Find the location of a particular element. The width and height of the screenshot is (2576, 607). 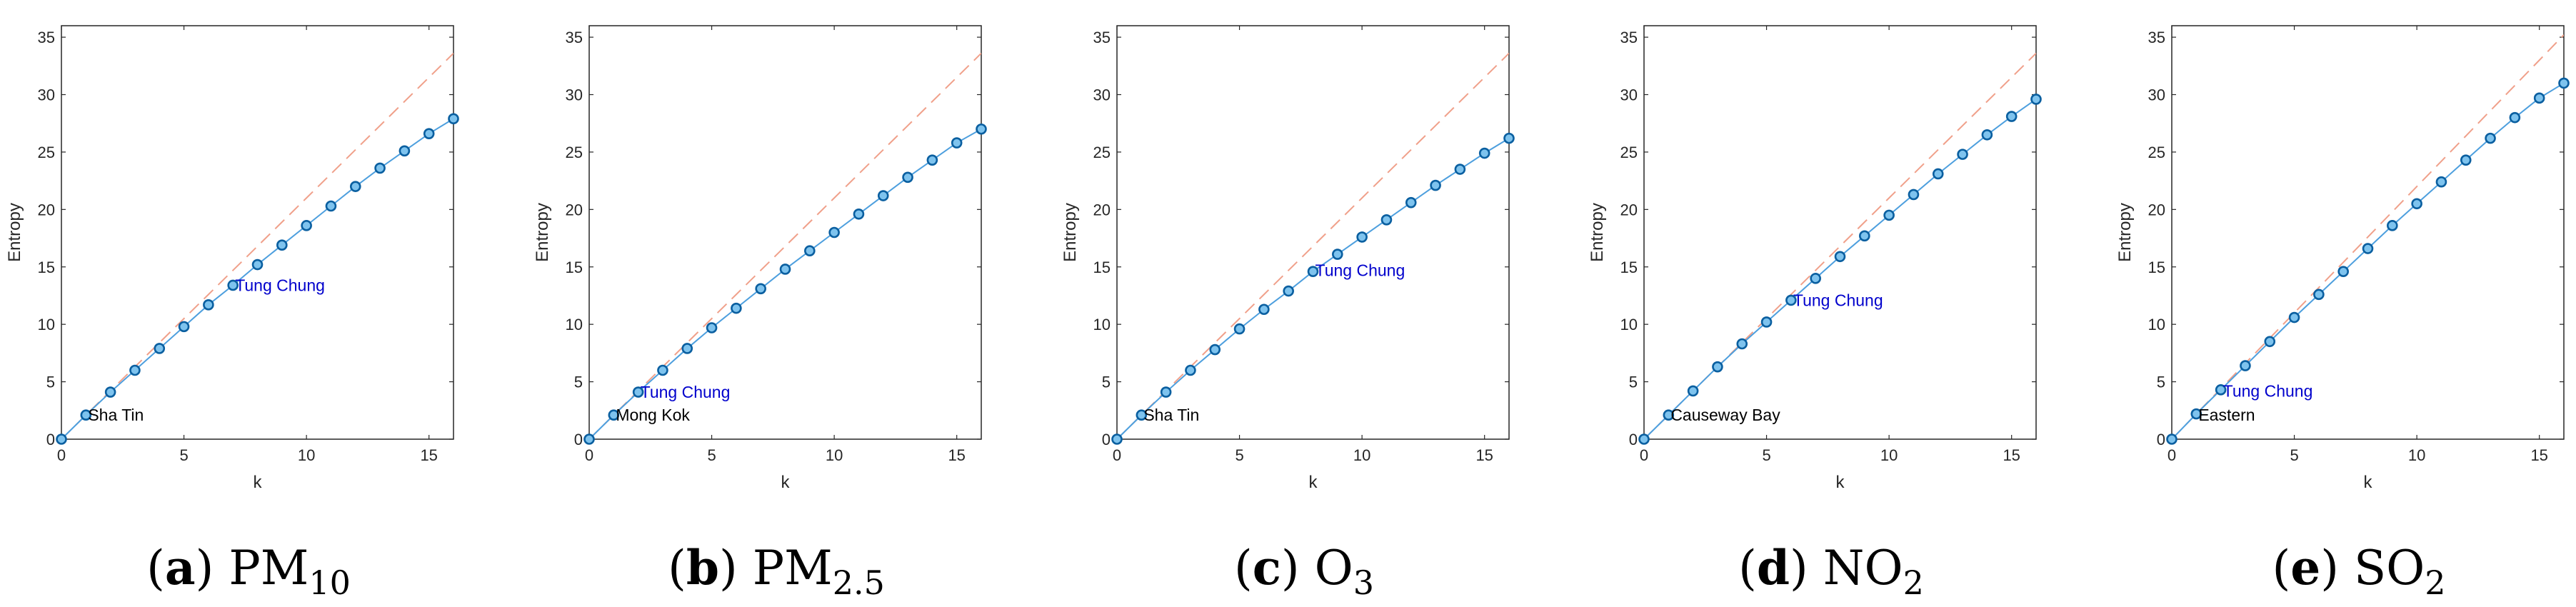

y-tick-label: 5 is located at coordinates (578, 382).